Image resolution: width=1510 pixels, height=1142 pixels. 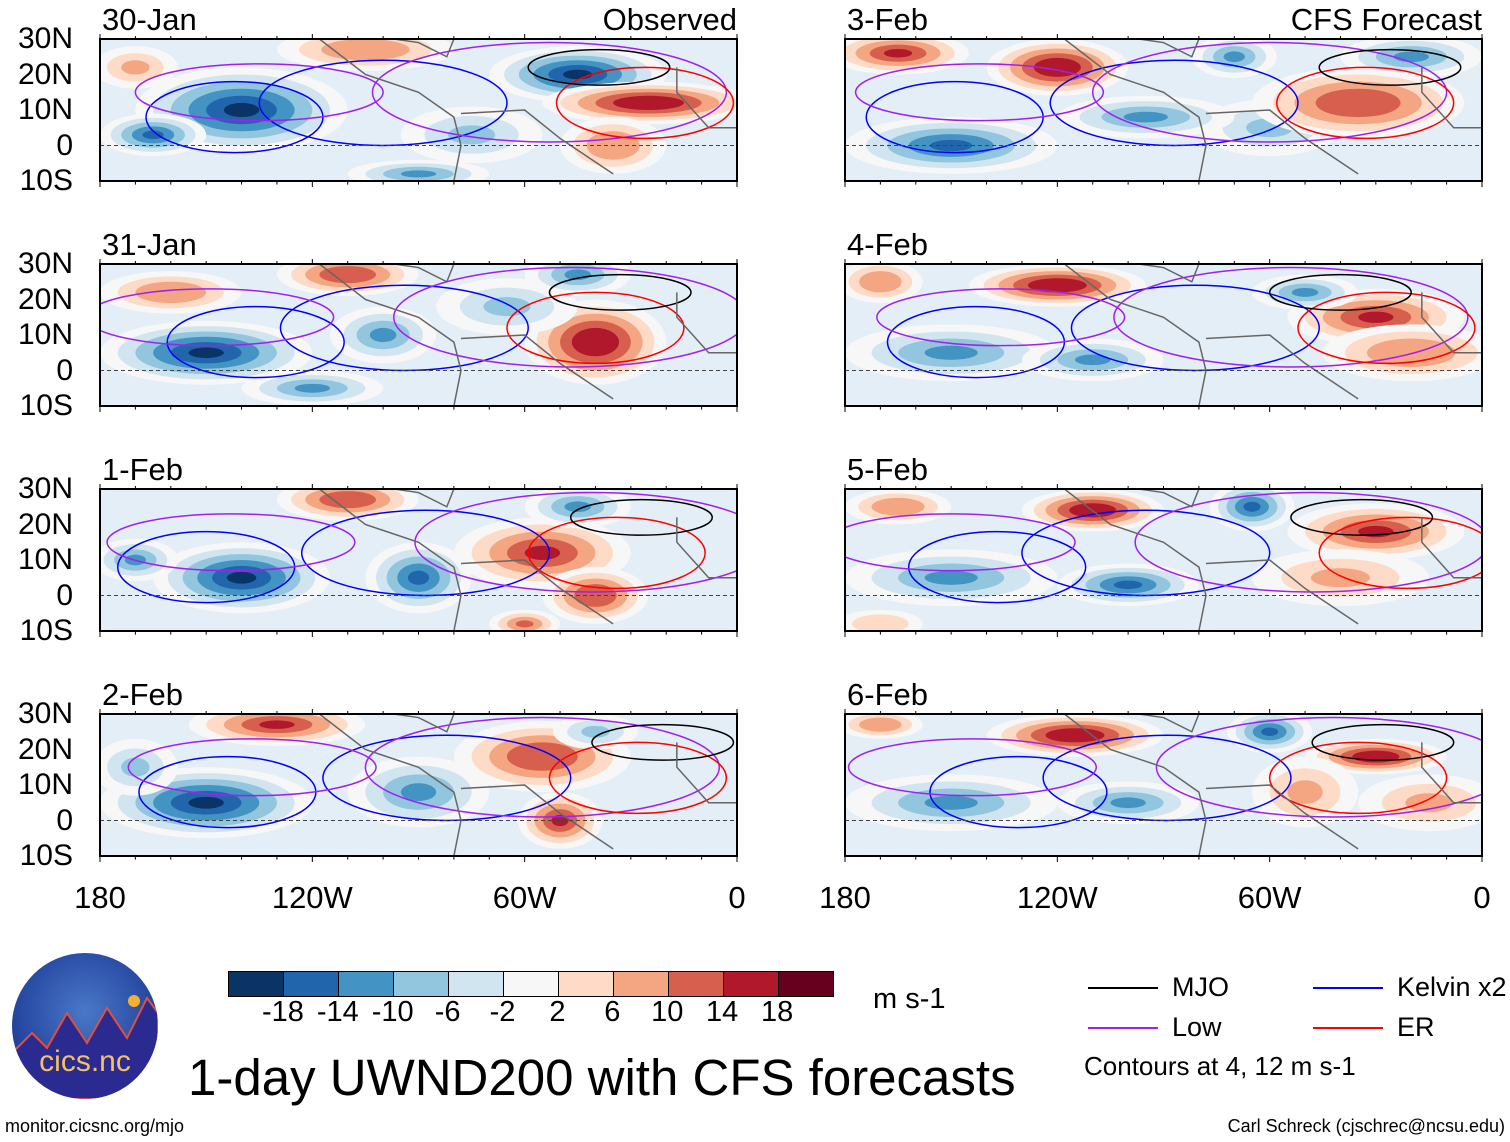 I want to click on map-panel-6-feb, so click(x=1163, y=785).